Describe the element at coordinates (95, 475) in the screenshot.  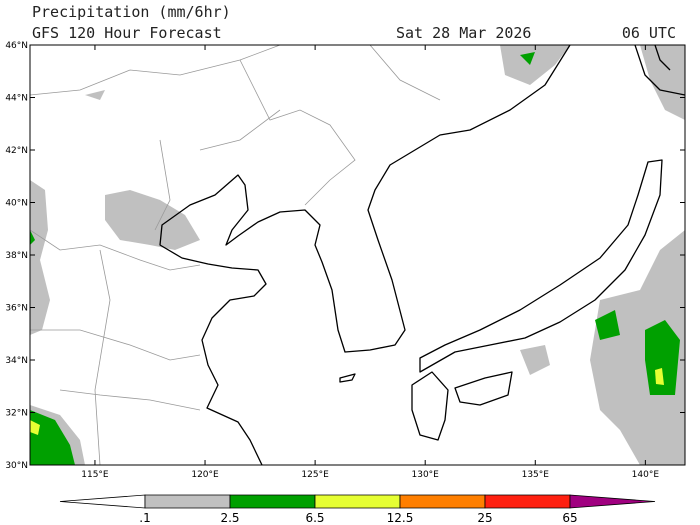
I see `lon-label: 115°E` at that location.